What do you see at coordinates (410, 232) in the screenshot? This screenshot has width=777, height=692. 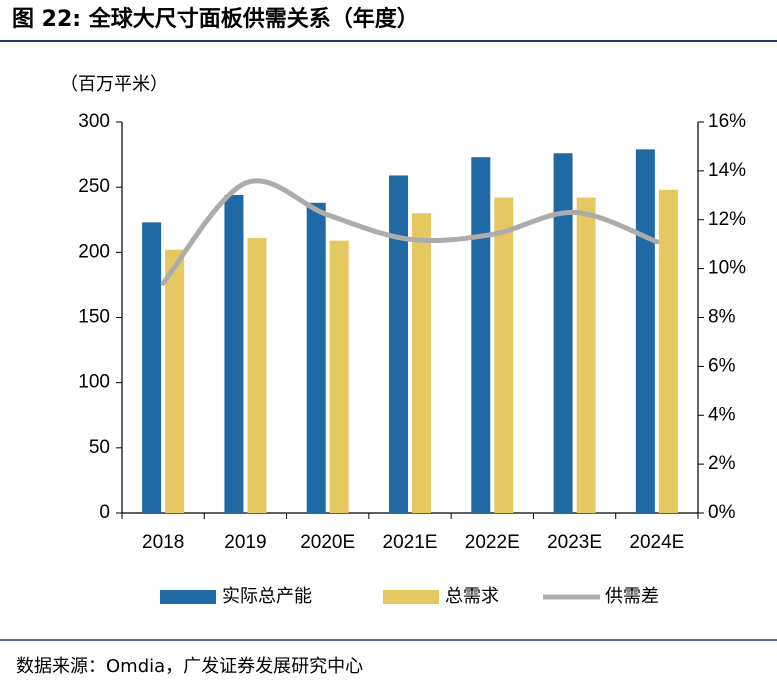 I see `line` at bounding box center [410, 232].